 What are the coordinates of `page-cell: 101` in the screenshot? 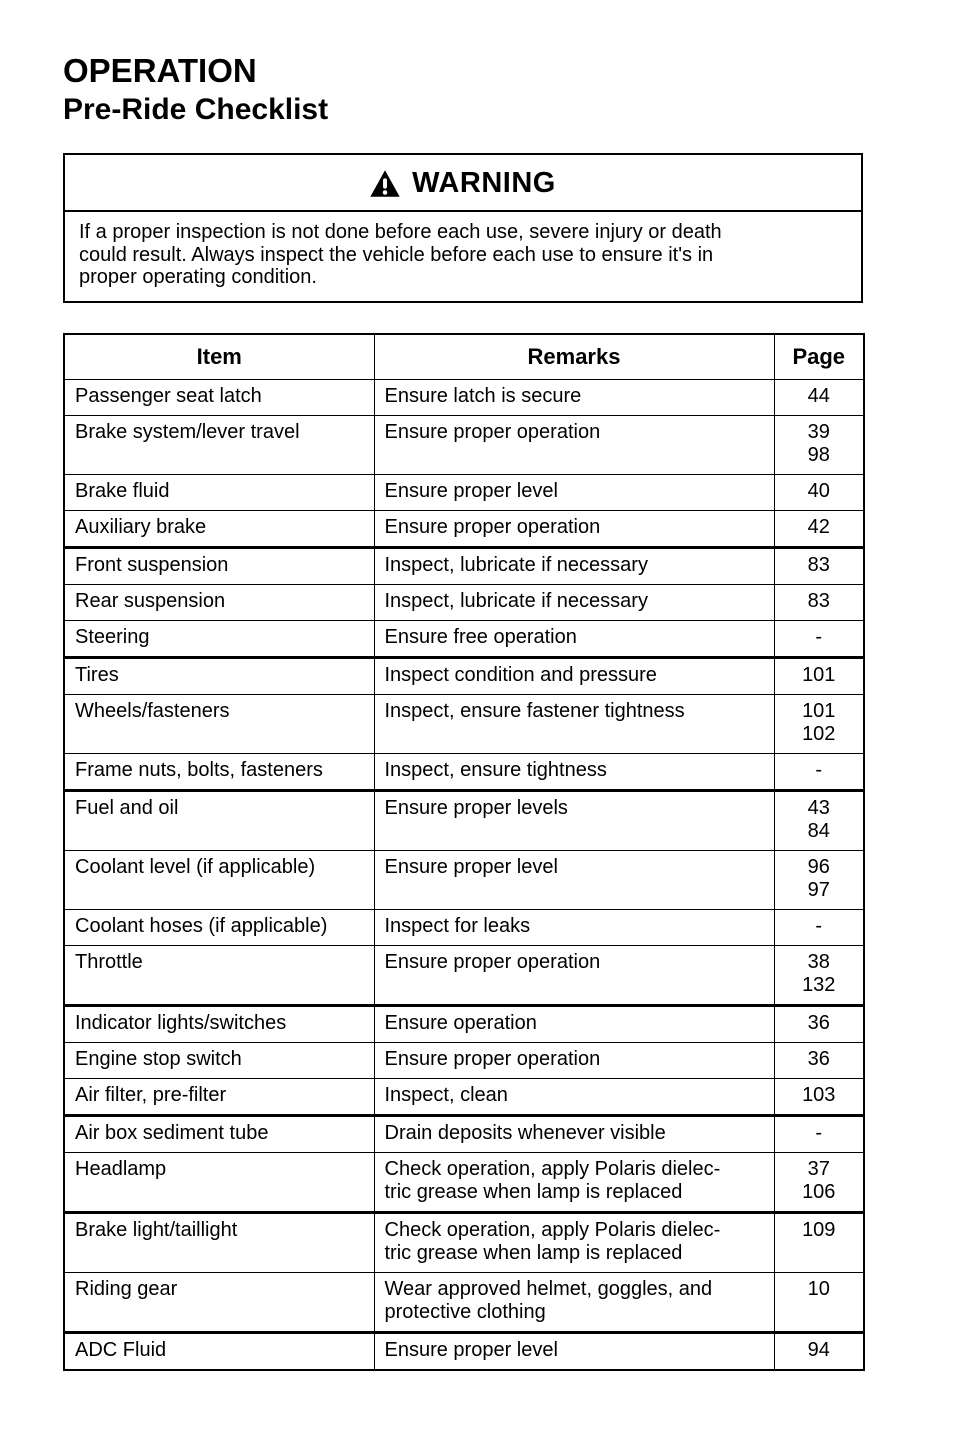 It's located at (819, 675).